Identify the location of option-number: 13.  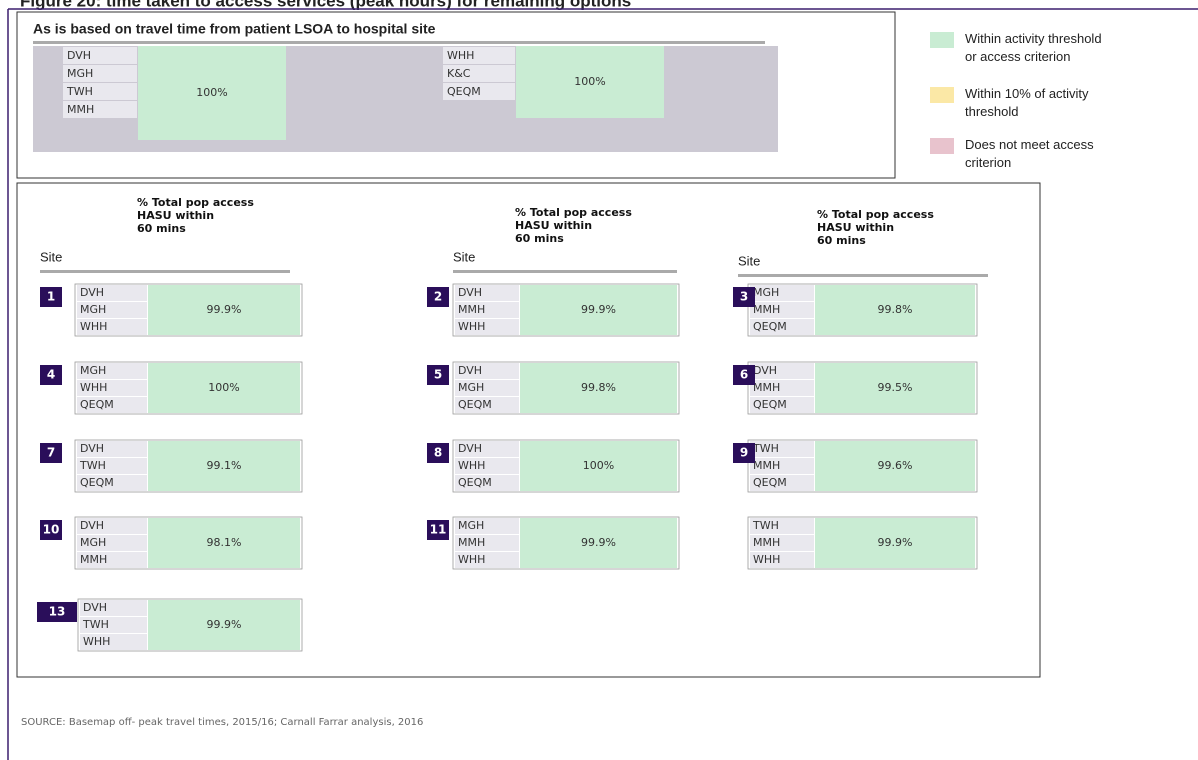
(57, 612).